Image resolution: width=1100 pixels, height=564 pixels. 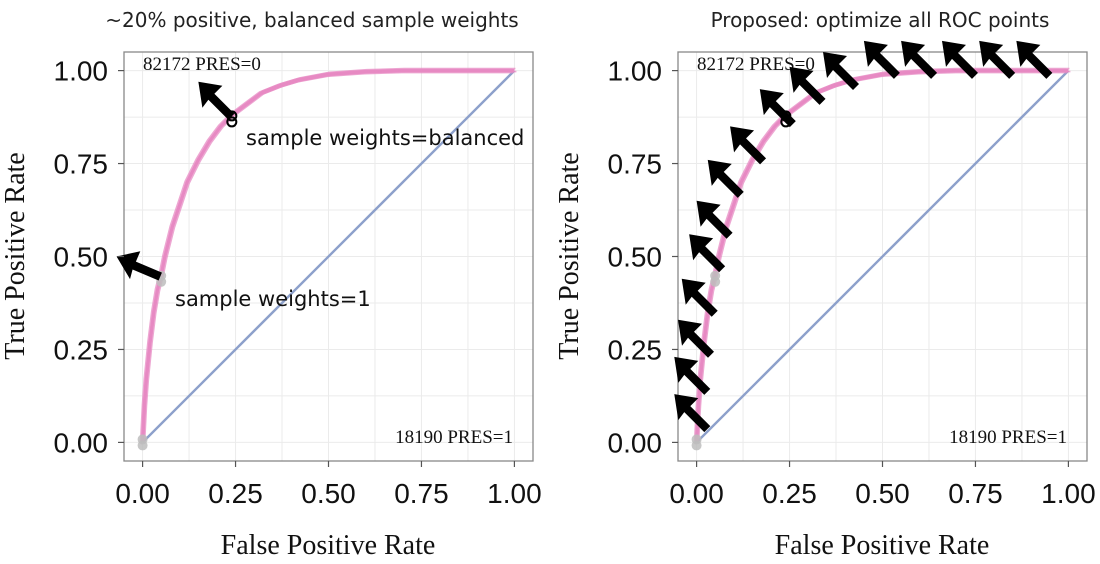 I want to click on panel-title: ~20% positive, balanced sample weights, so click(x=311, y=20).